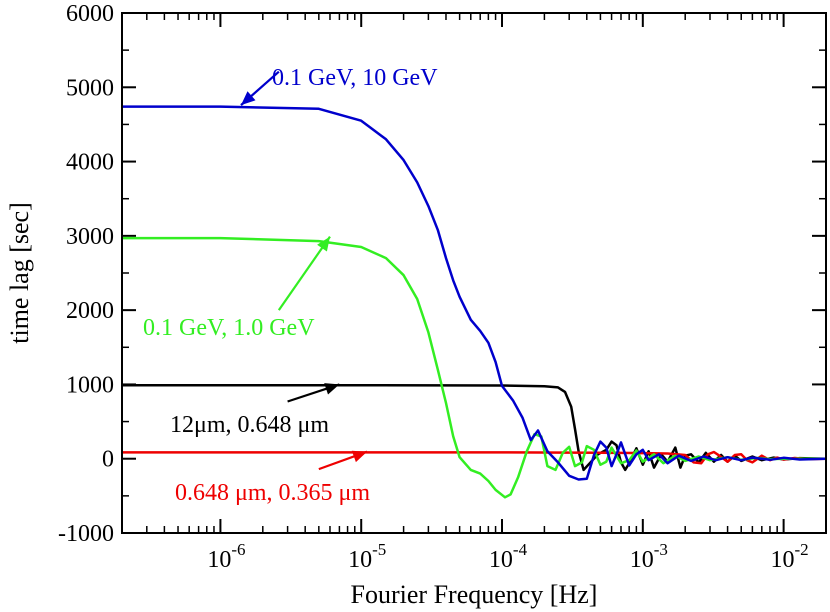 The image size is (830, 612). What do you see at coordinates (367, 556) in the screenshot?
I see `x-tick-label: 10⁻⁵` at bounding box center [367, 556].